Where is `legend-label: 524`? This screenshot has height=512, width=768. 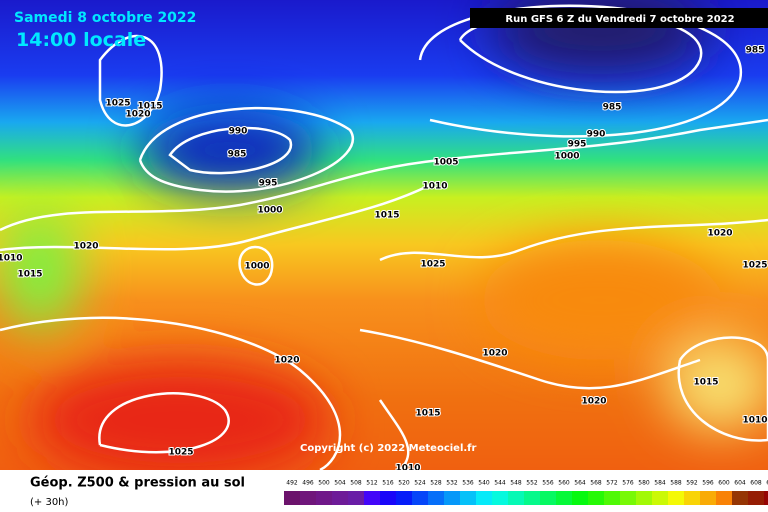
legend-label: 524 is located at coordinates (420, 483).